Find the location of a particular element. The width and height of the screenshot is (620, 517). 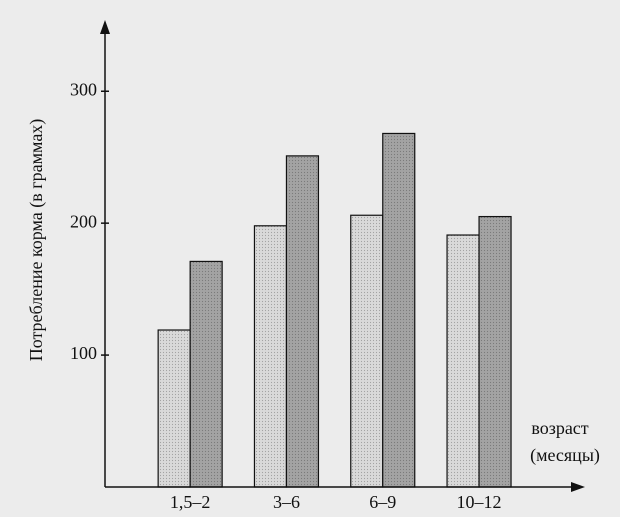

x-tick-label: 10–12 is located at coordinates (479, 502).